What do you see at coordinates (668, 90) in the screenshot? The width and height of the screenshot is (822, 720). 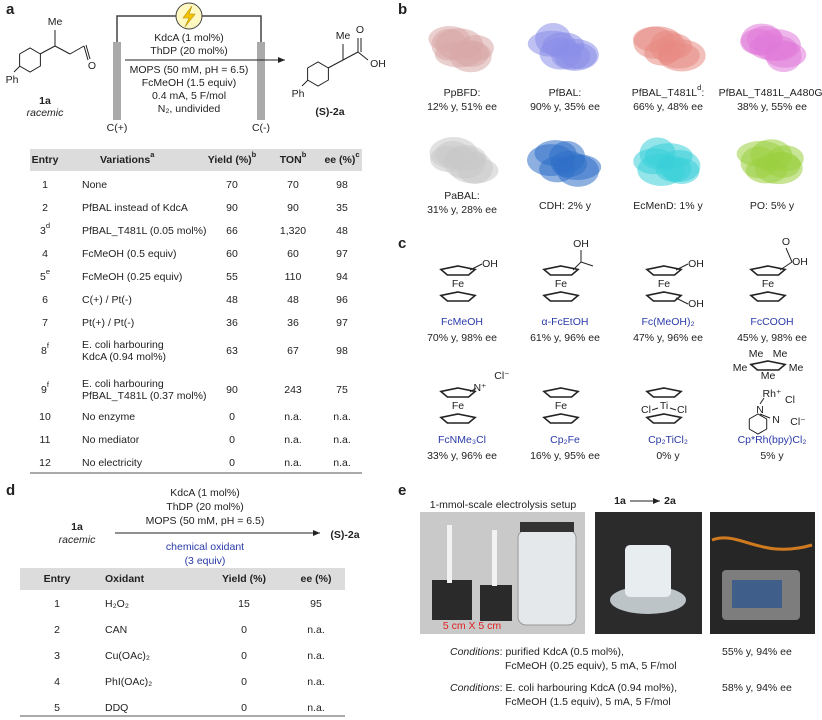 I see `enzyme-name: PfBAL_T481Ld:` at bounding box center [668, 90].